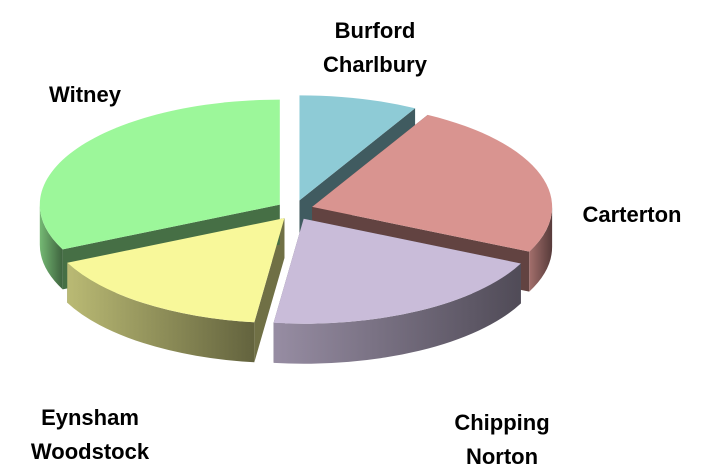 The width and height of the screenshot is (704, 475). What do you see at coordinates (90, 434) in the screenshot?
I see `slice-label: Eynsham Woodstock` at bounding box center [90, 434].